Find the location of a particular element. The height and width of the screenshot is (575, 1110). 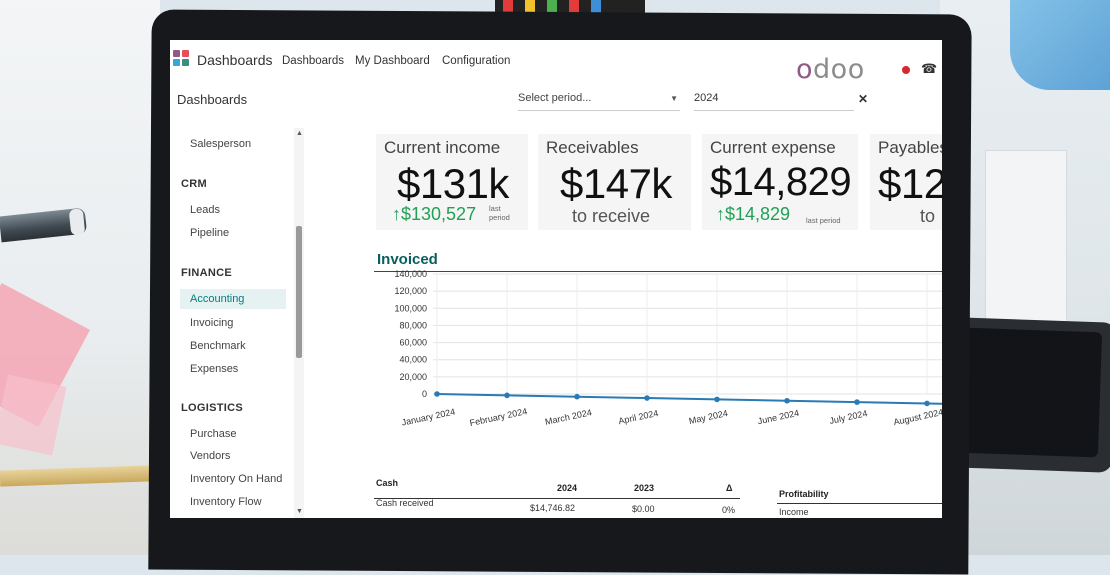

cash-row-label: Cash received is located at coordinates (405, 503).